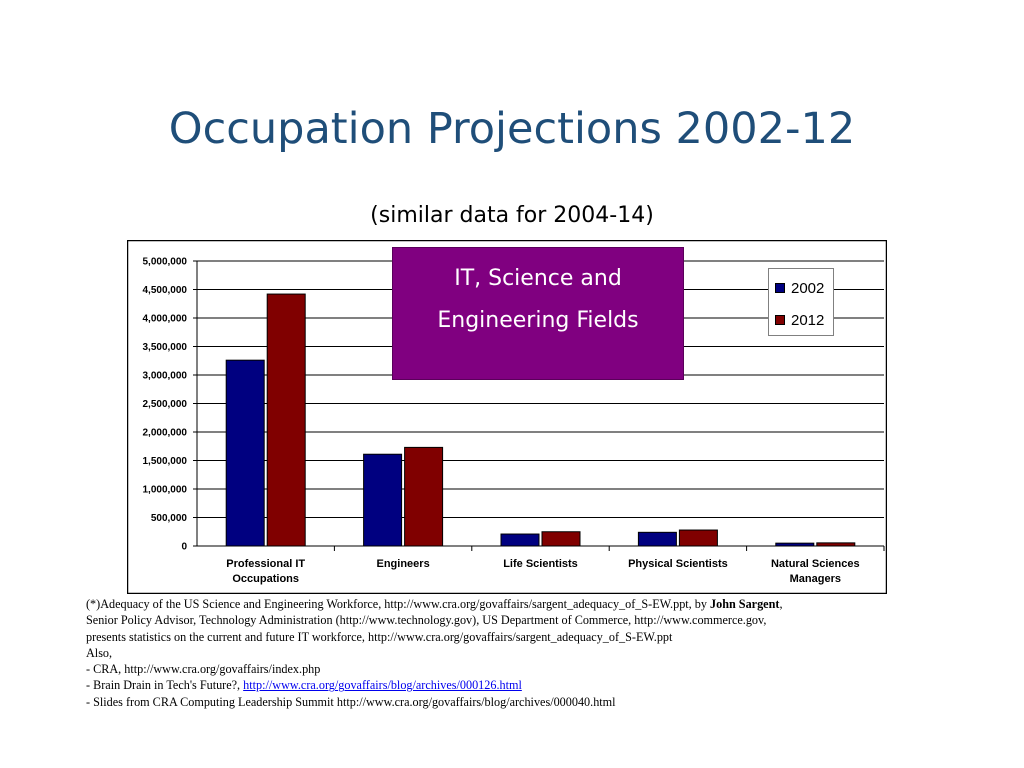 The image size is (1024, 768). Describe the element at coordinates (165, 490) in the screenshot. I see `y-tick-label: 1,000,000` at that location.